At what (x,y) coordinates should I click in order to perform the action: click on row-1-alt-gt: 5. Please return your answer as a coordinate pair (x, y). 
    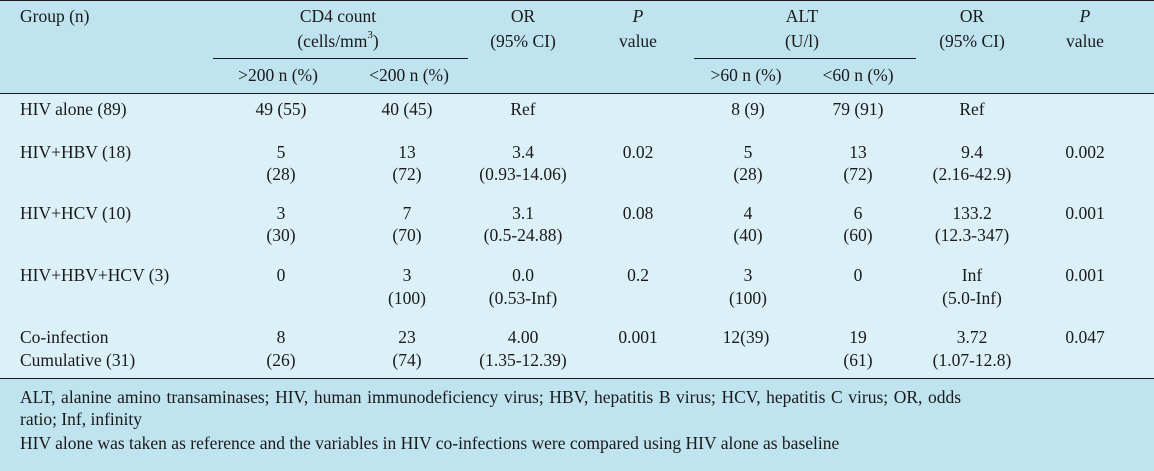
    Looking at the image, I should click on (748, 152).